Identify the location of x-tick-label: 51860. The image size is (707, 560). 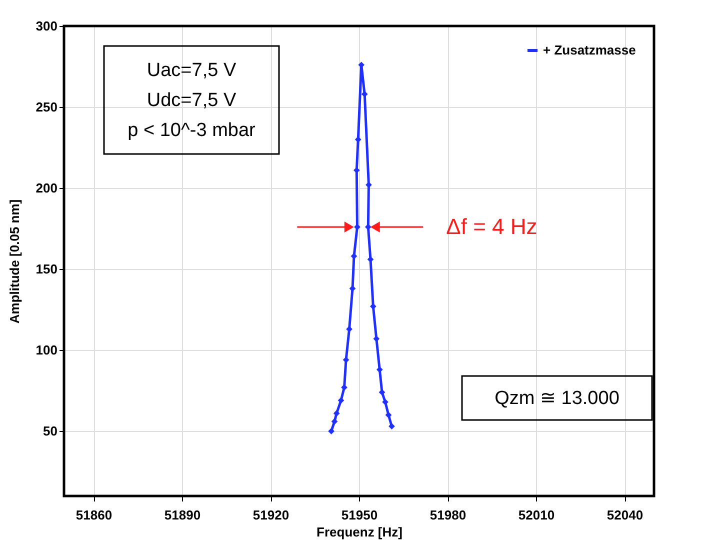
(94, 515).